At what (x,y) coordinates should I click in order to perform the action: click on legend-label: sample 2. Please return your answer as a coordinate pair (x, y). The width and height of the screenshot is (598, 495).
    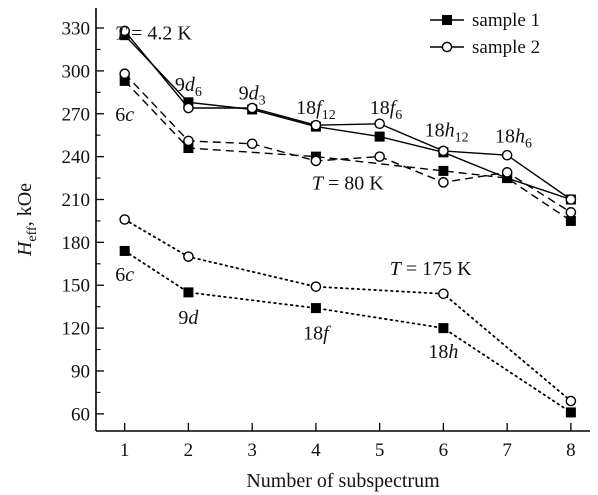
    Looking at the image, I should click on (506, 47).